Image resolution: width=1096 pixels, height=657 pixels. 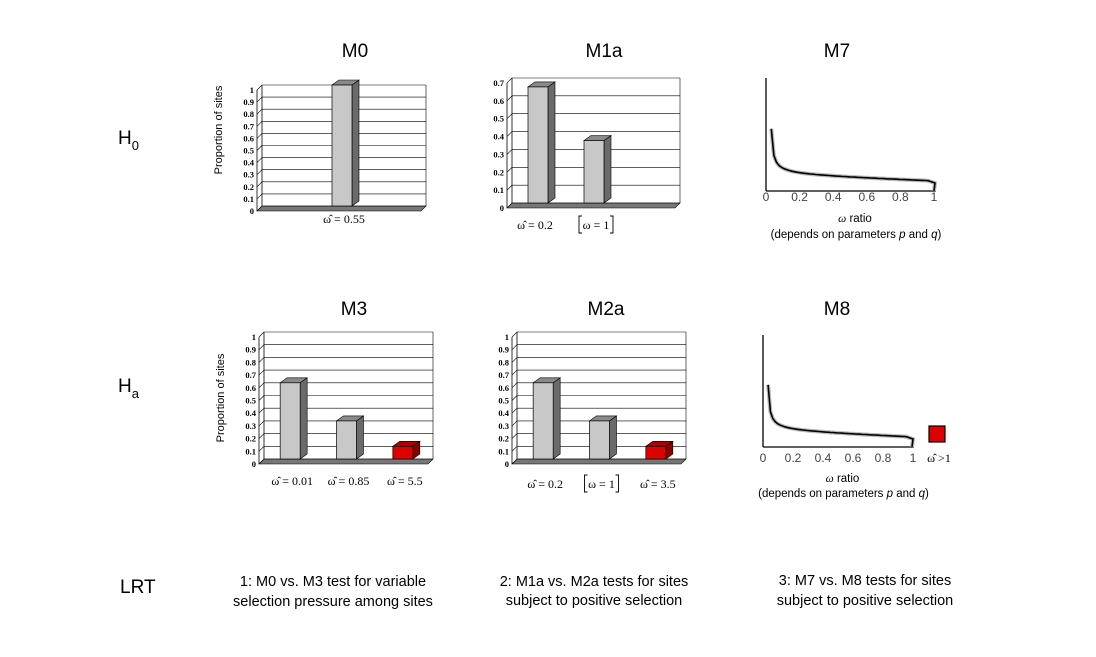 What do you see at coordinates (763, 458) in the screenshot?
I see `x-tick-label: 0` at bounding box center [763, 458].